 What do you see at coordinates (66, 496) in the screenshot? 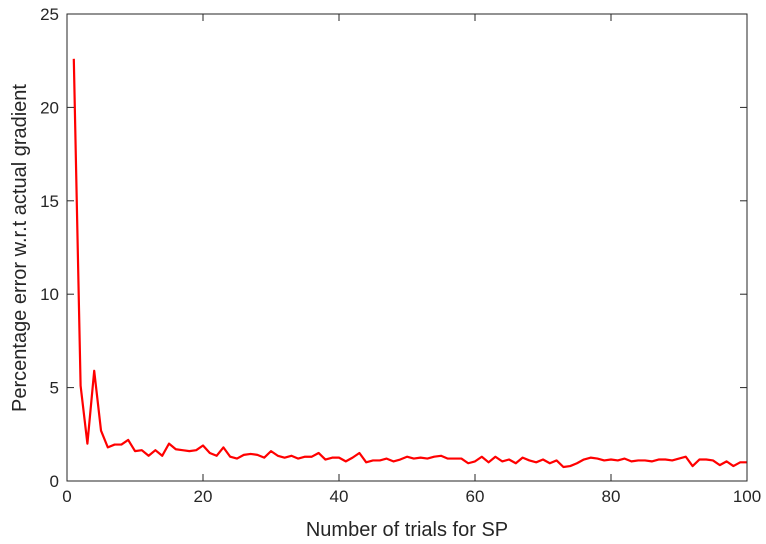
I see `x-tick-label: 0` at bounding box center [66, 496].